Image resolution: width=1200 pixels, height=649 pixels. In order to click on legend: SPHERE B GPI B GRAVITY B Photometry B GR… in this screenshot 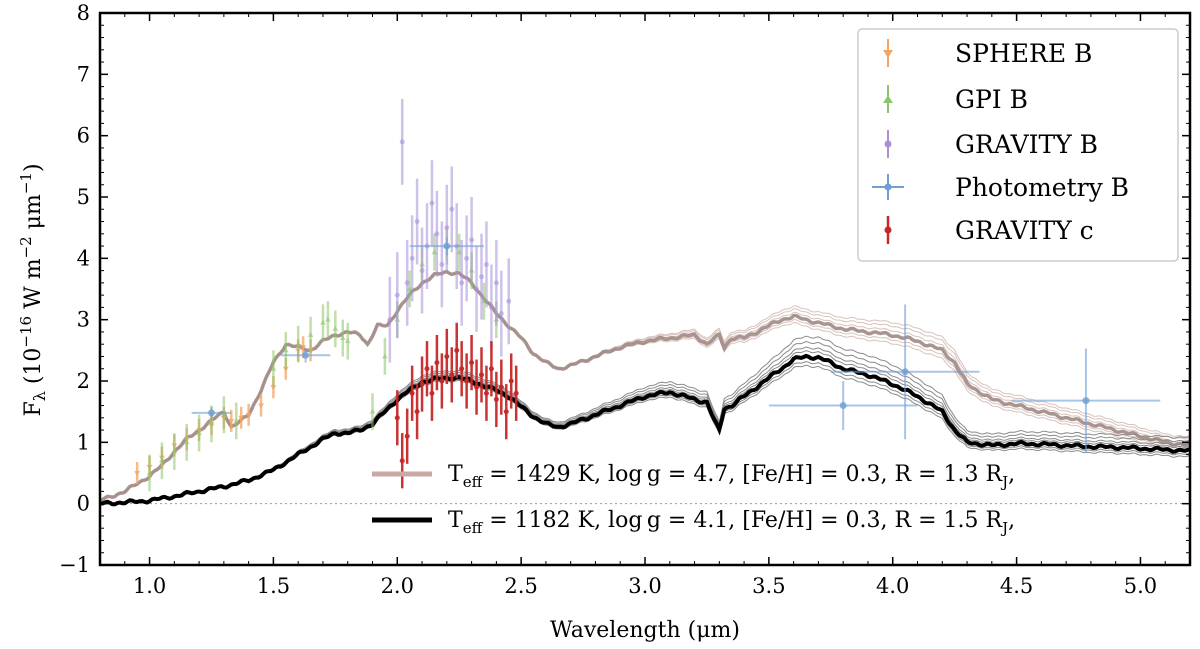, I will do `click(1018, 145)`.